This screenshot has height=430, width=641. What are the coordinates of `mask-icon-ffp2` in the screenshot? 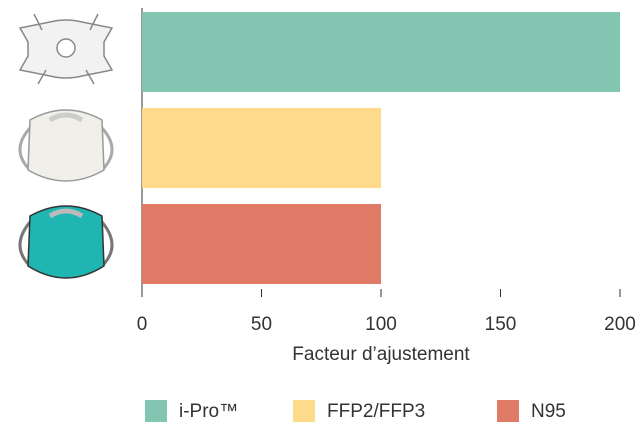 It's located at (66, 145).